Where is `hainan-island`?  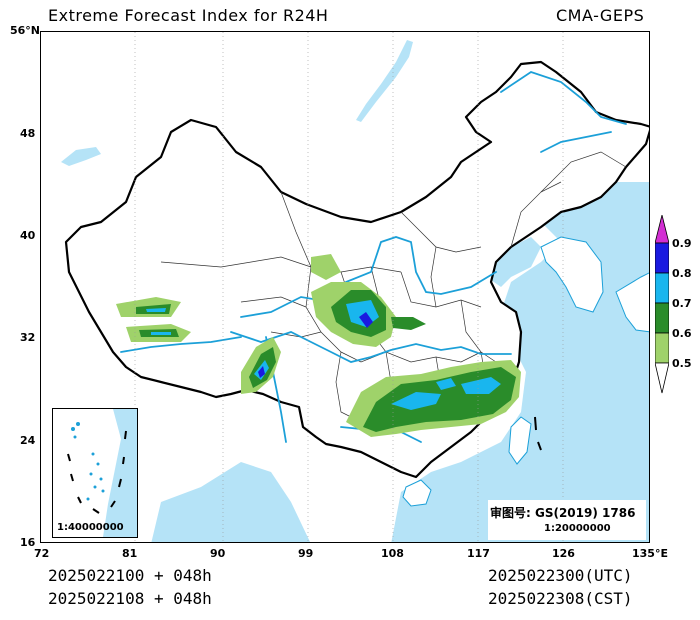 hainan-island is located at coordinates (417, 493).